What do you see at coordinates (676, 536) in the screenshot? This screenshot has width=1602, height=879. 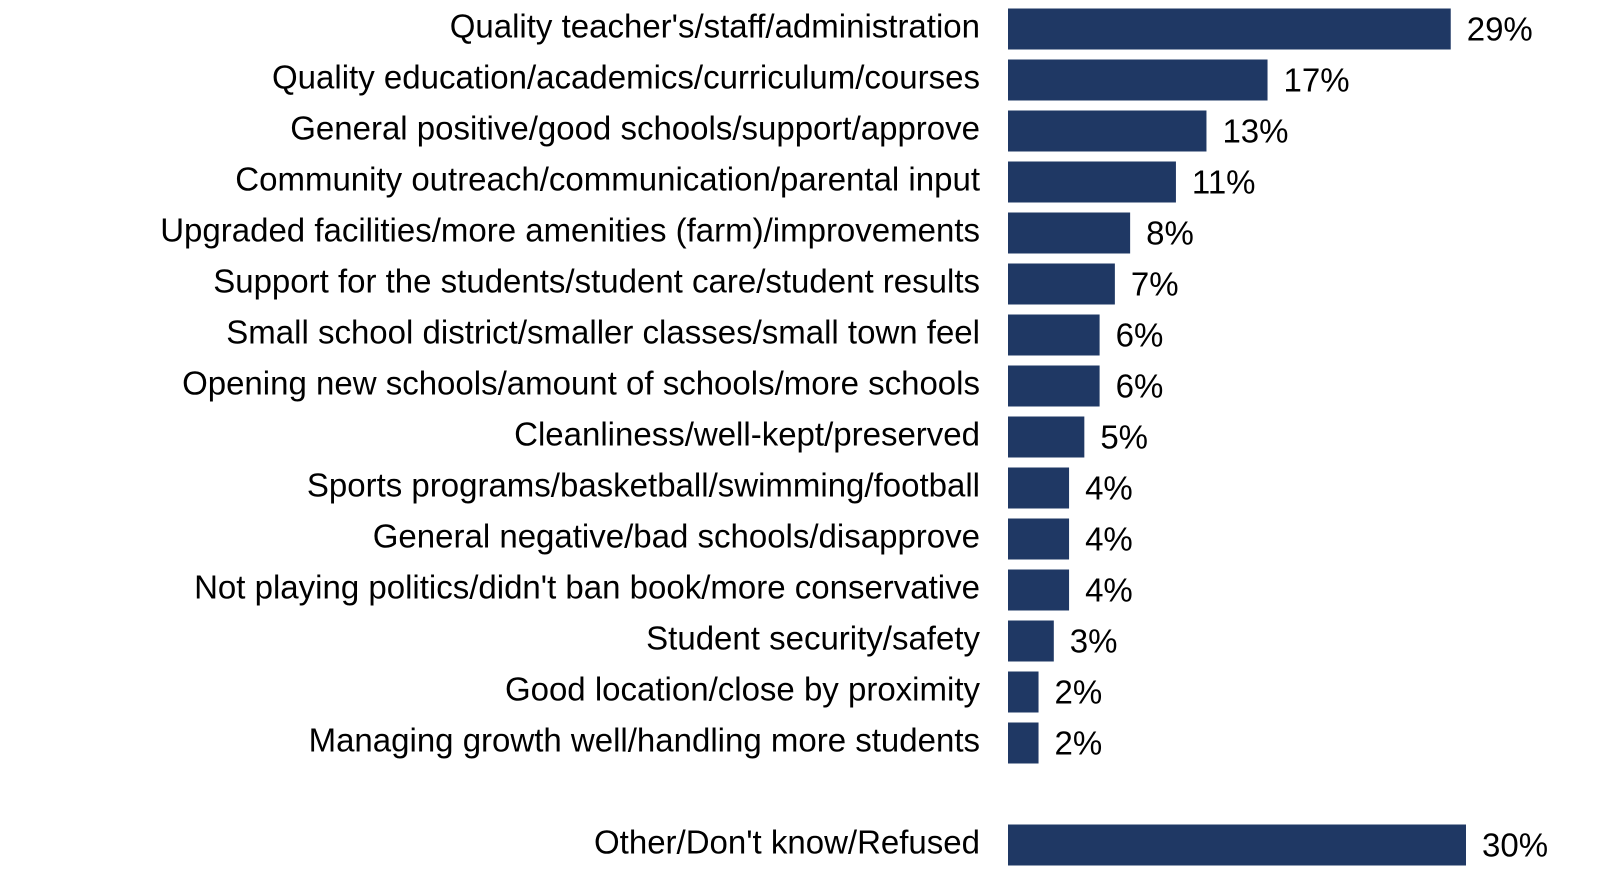 I see `category-label: General negative/bad schools/disapprove` at bounding box center [676, 536].